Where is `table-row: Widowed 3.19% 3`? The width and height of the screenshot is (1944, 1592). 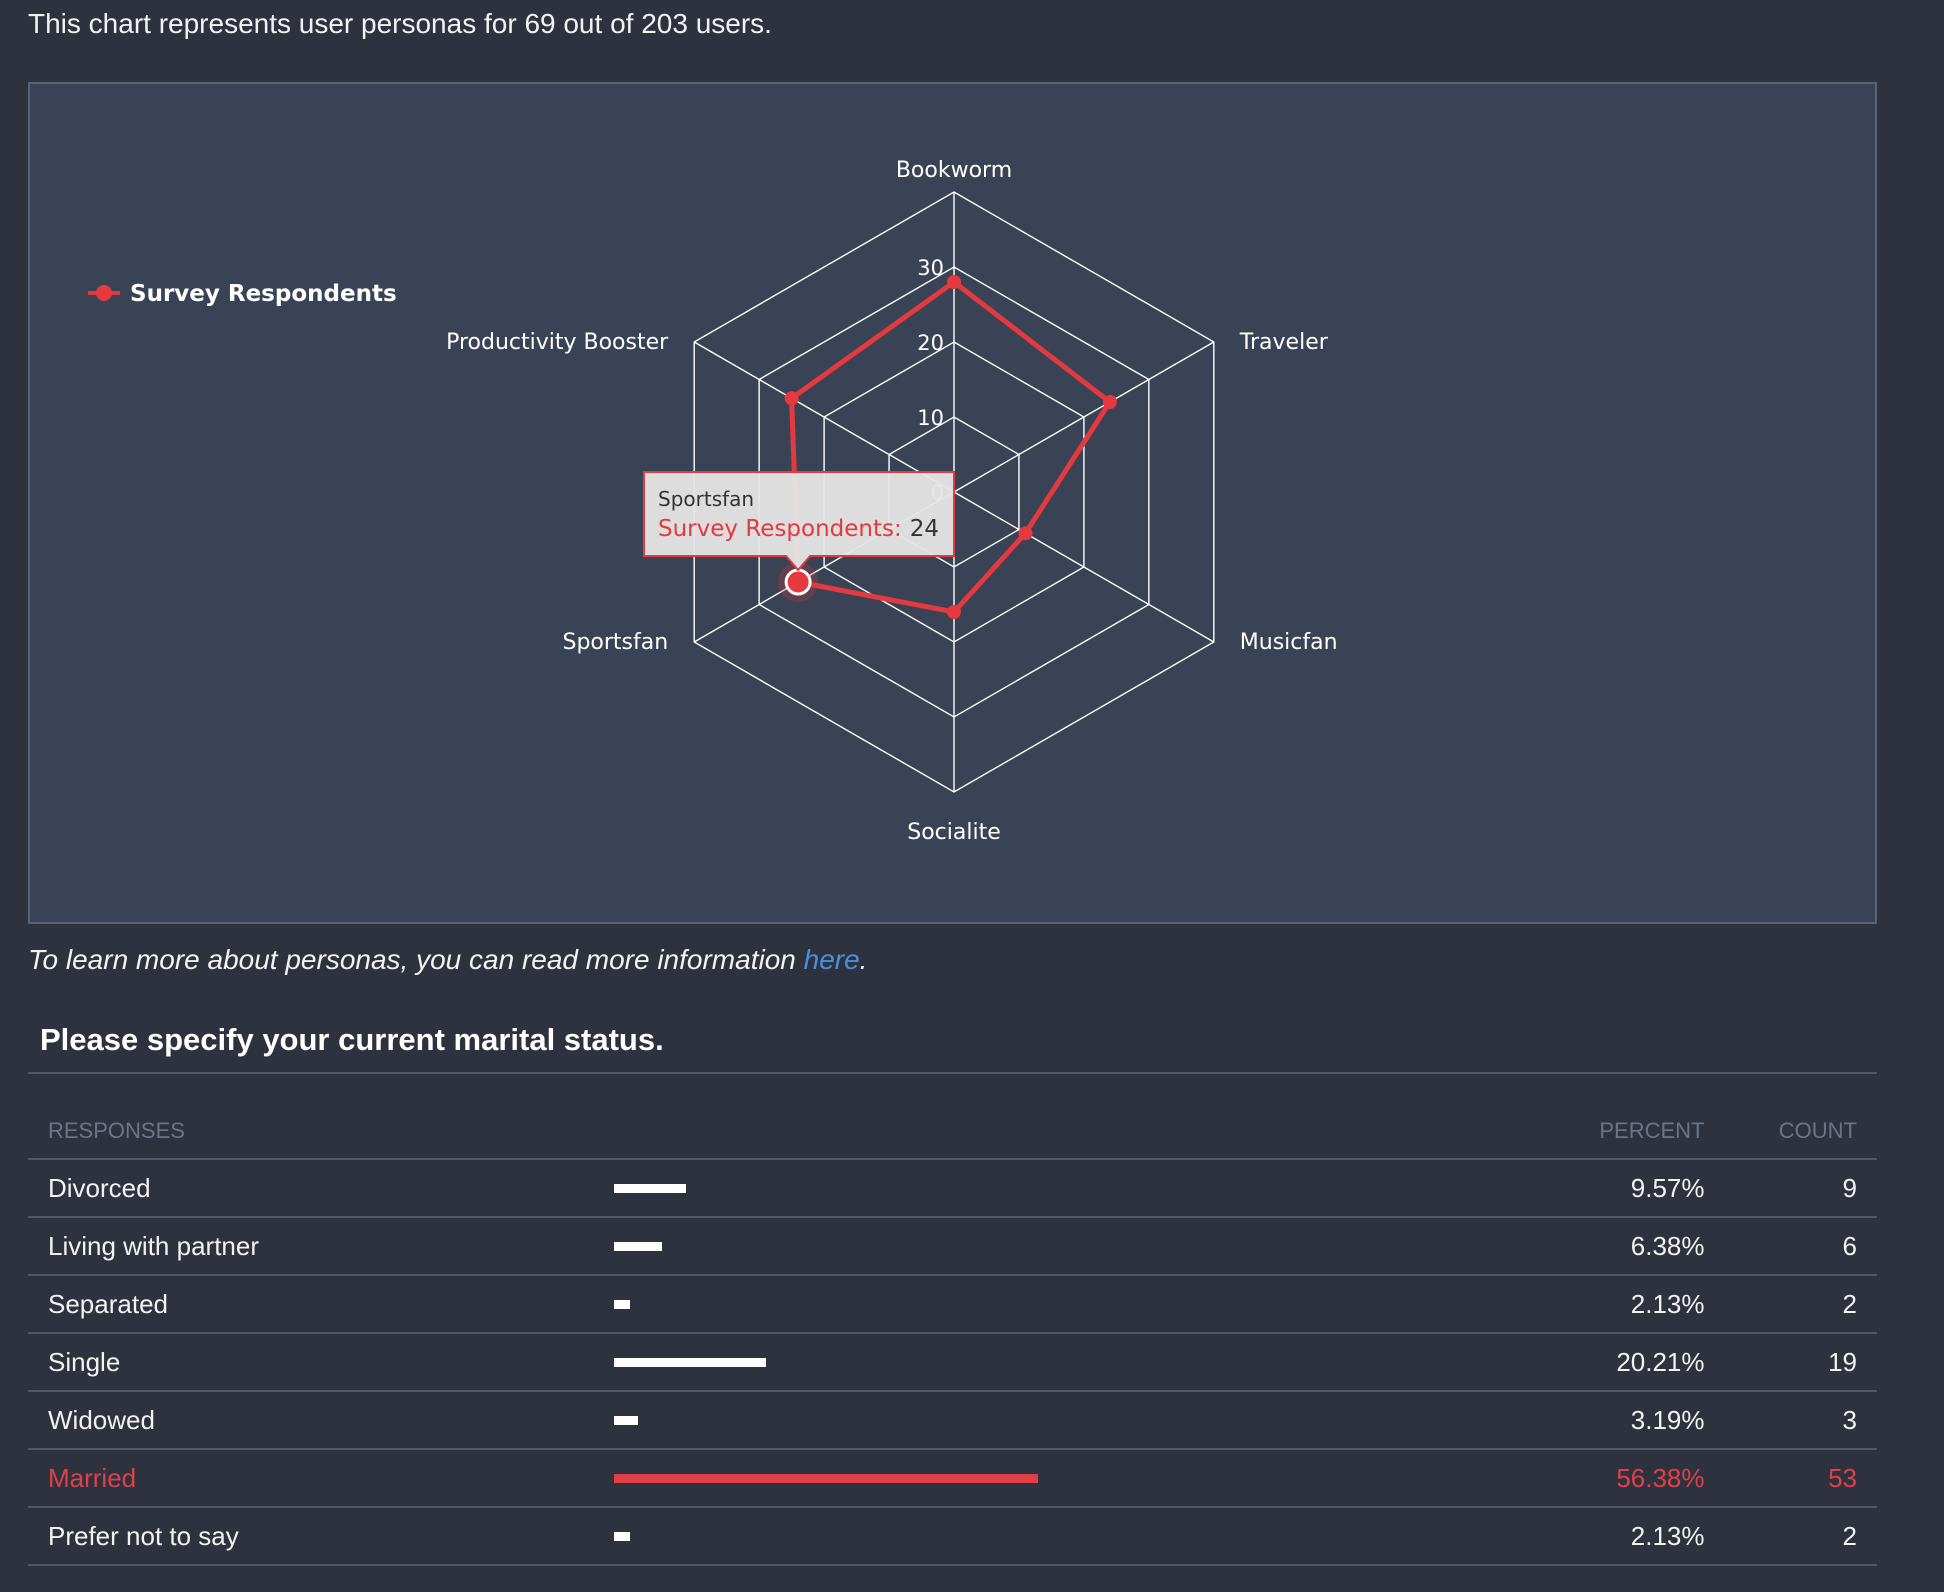
table-row: Widowed 3.19% 3 is located at coordinates (952, 1420).